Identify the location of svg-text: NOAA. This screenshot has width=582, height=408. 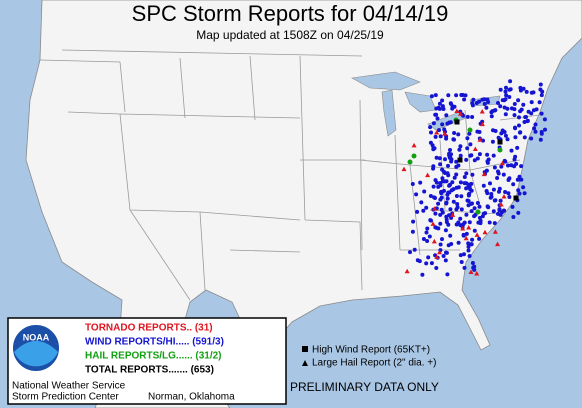
(36, 337).